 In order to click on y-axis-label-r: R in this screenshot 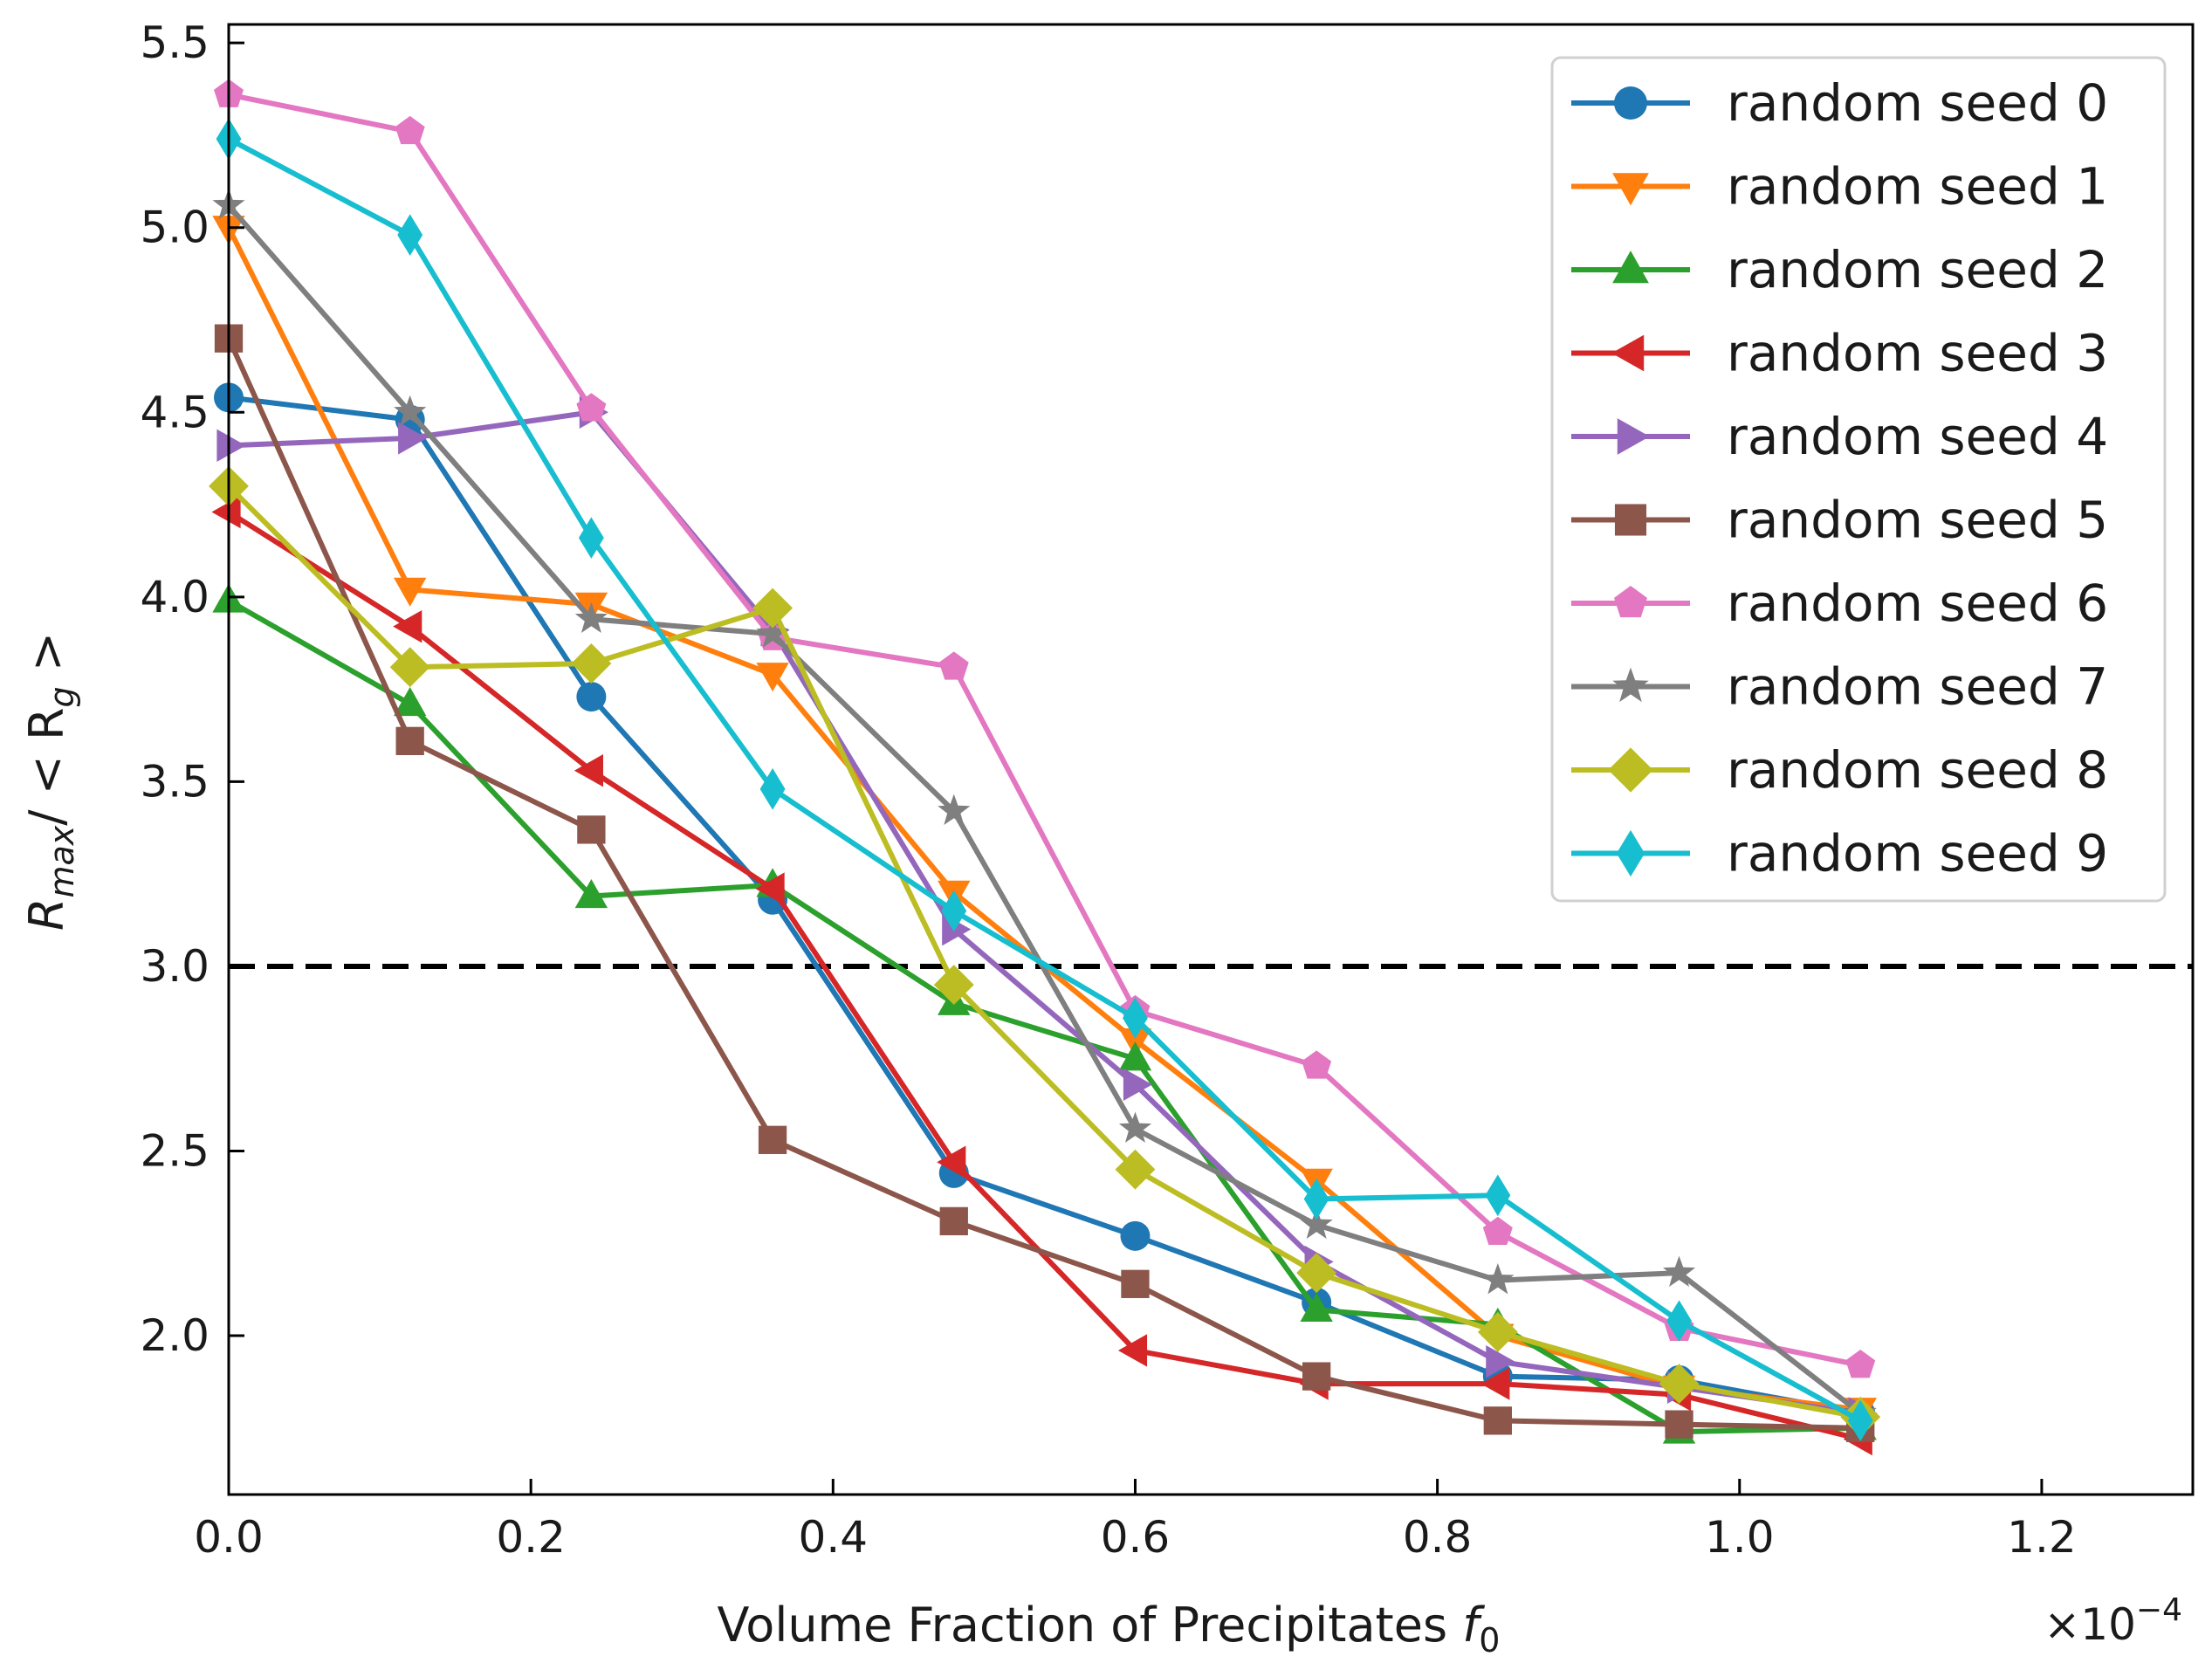, I will do `click(47, 914)`.